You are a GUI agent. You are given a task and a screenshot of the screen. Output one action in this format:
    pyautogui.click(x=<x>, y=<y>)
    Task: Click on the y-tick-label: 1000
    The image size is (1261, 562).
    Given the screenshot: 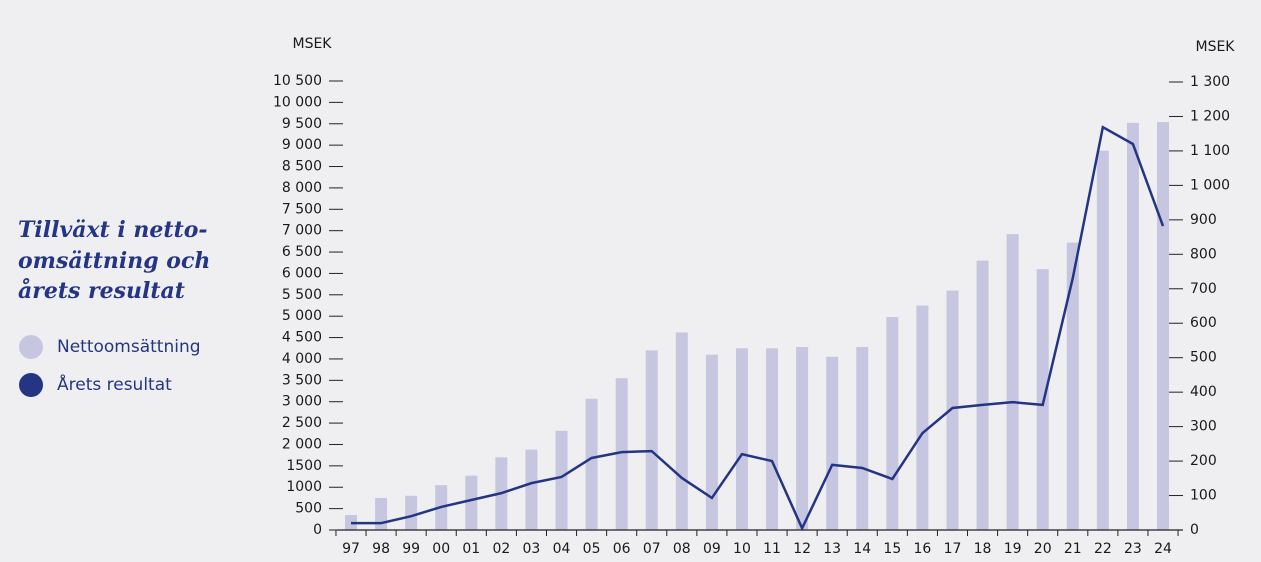 What is the action you would take?
    pyautogui.click(x=304, y=487)
    